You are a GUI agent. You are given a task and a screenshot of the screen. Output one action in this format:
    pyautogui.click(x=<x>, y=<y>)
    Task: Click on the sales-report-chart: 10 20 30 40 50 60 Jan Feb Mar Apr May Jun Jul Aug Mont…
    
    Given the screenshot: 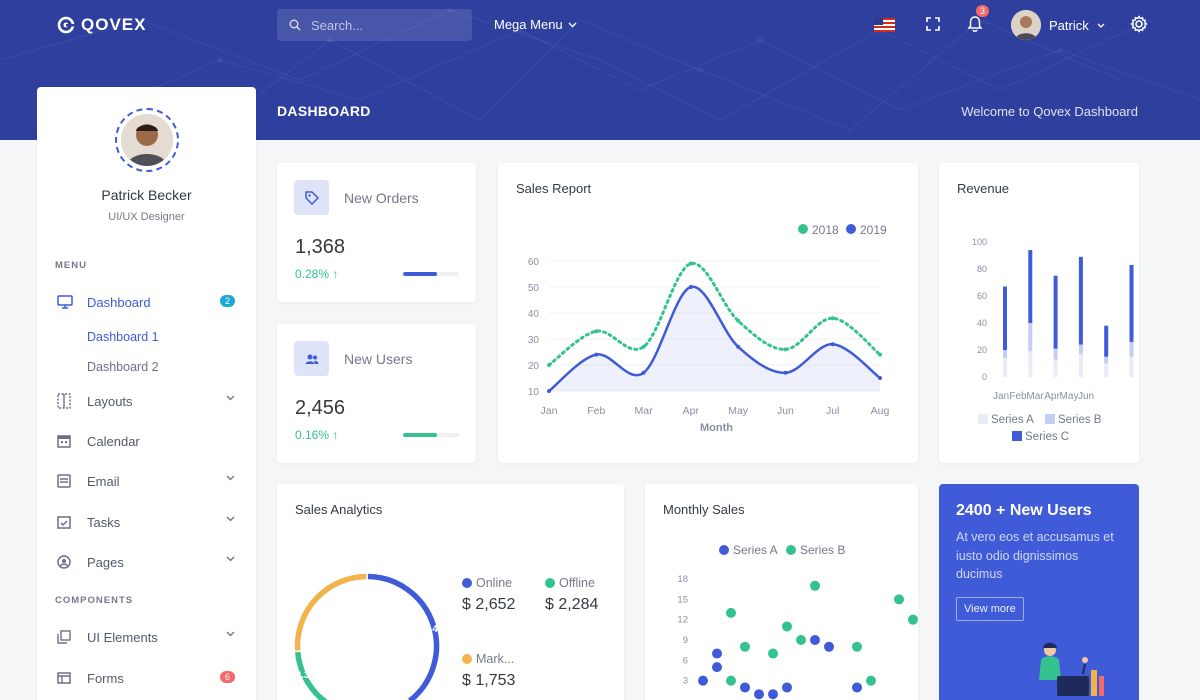 What is the action you would take?
    pyautogui.click(x=709, y=328)
    